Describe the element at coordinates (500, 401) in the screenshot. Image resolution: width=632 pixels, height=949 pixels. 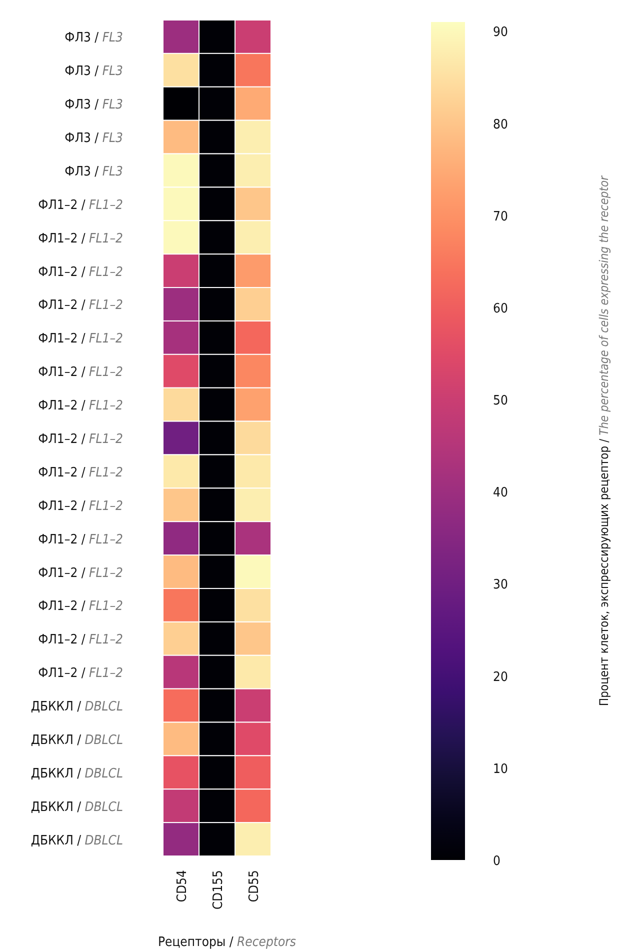
I see `color-bar-label: 50` at that location.